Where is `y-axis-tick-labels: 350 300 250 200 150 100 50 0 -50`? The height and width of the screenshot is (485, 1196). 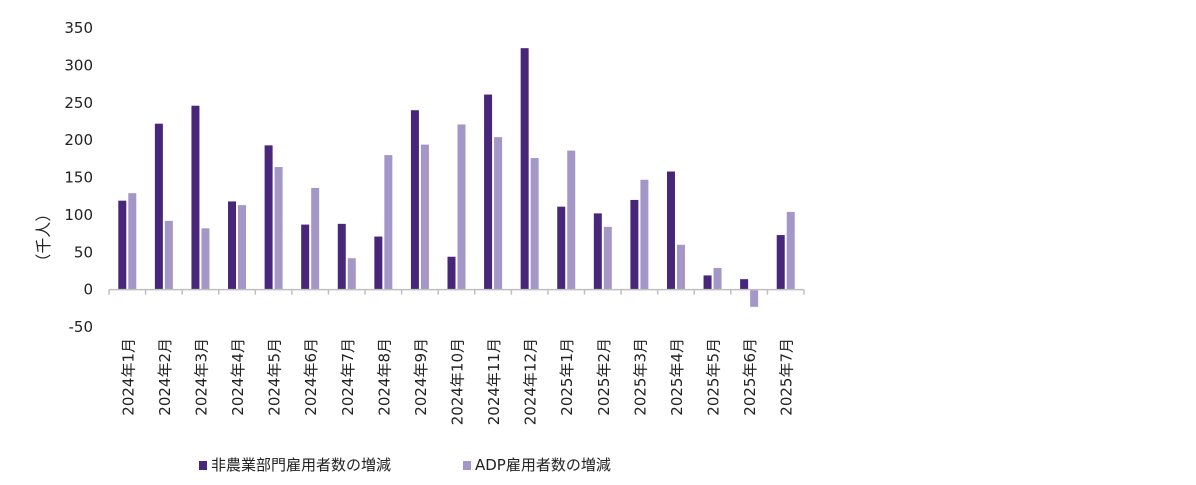
y-axis-tick-labels: 350 300 250 200 150 100 50 0 -50 is located at coordinates (78, 177).